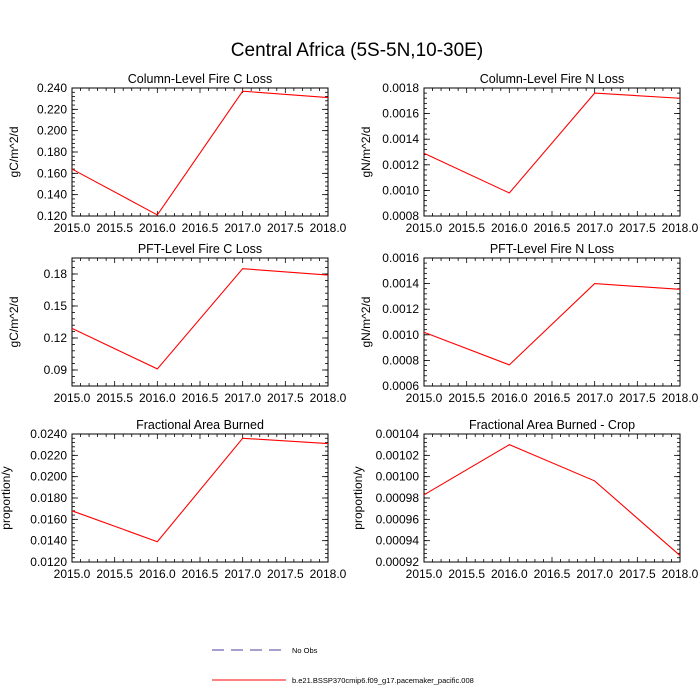 The image size is (700, 700). Describe the element at coordinates (552, 79) in the screenshot. I see `panel-title: Column-Level Fire N Loss` at that location.